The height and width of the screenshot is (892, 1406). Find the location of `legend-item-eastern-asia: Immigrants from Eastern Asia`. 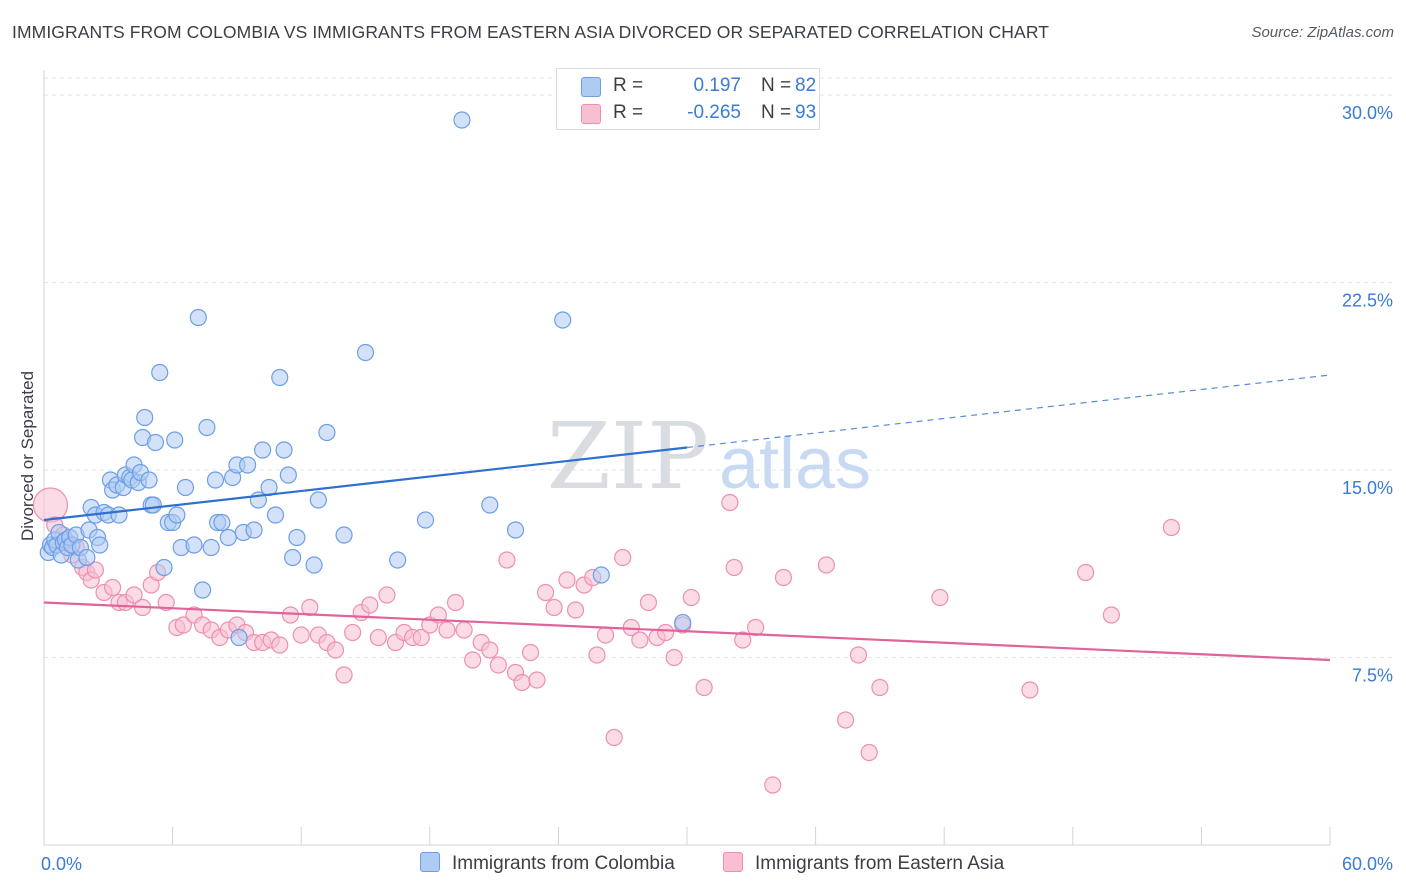

legend-item-eastern-asia: Immigrants from Eastern Asia is located at coordinates (863, 863).